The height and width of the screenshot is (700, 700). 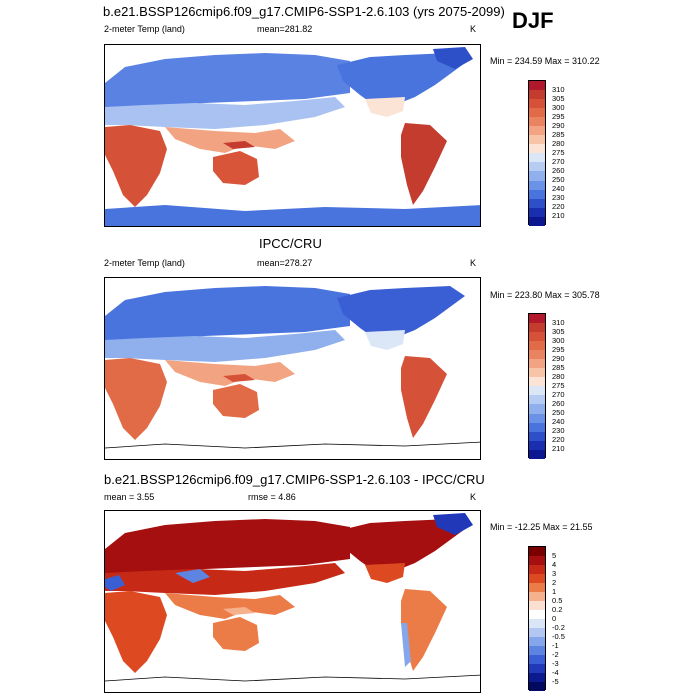 I want to click on panel2-australia, so click(x=236, y=401).